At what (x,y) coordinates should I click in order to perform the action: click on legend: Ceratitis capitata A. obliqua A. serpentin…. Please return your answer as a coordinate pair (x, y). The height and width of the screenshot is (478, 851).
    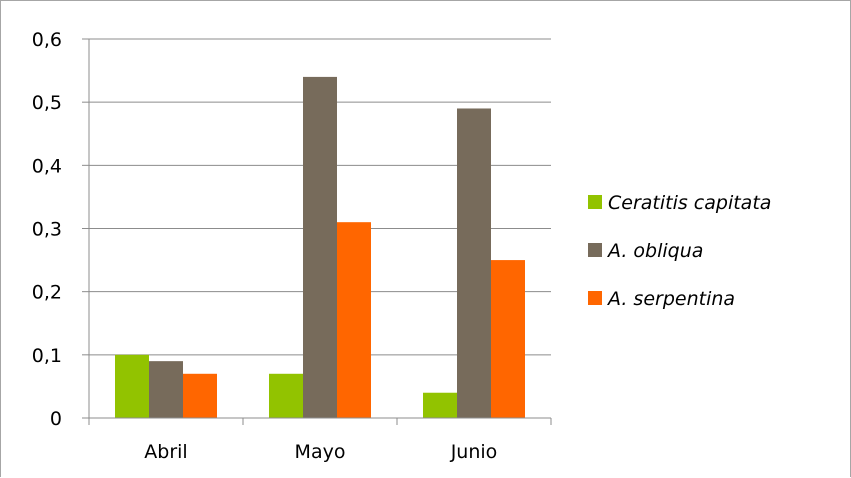
    Looking at the image, I should click on (679, 251).